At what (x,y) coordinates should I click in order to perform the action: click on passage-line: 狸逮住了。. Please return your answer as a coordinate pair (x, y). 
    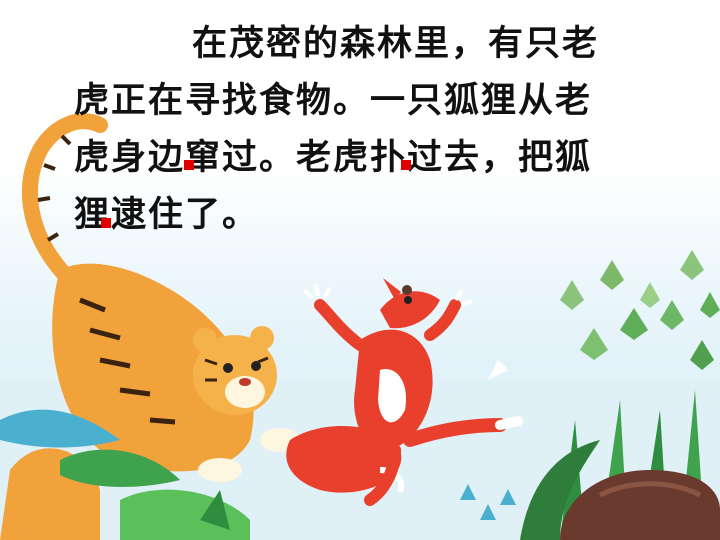
    Looking at the image, I should click on (167, 215).